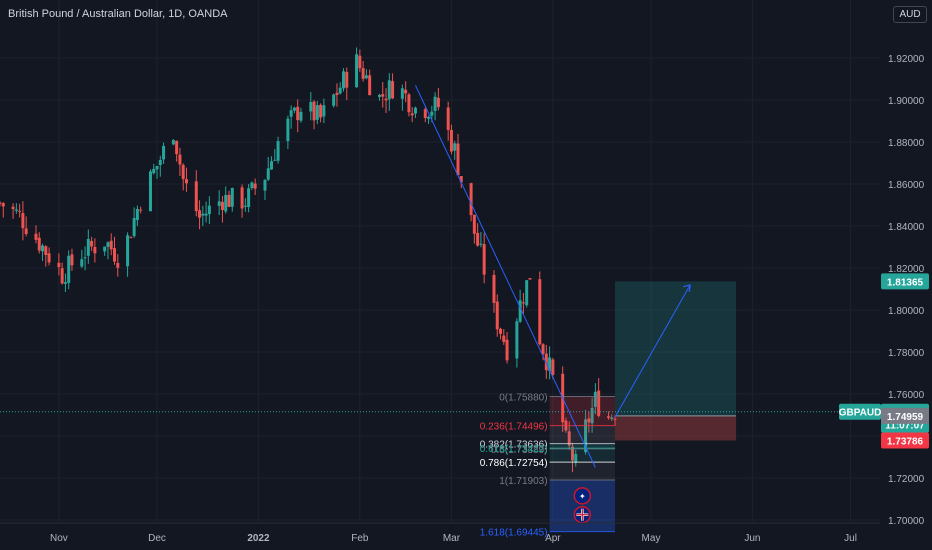  Describe the element at coordinates (906, 521) in the screenshot. I see `y-tick-label: 1.70000` at that location.